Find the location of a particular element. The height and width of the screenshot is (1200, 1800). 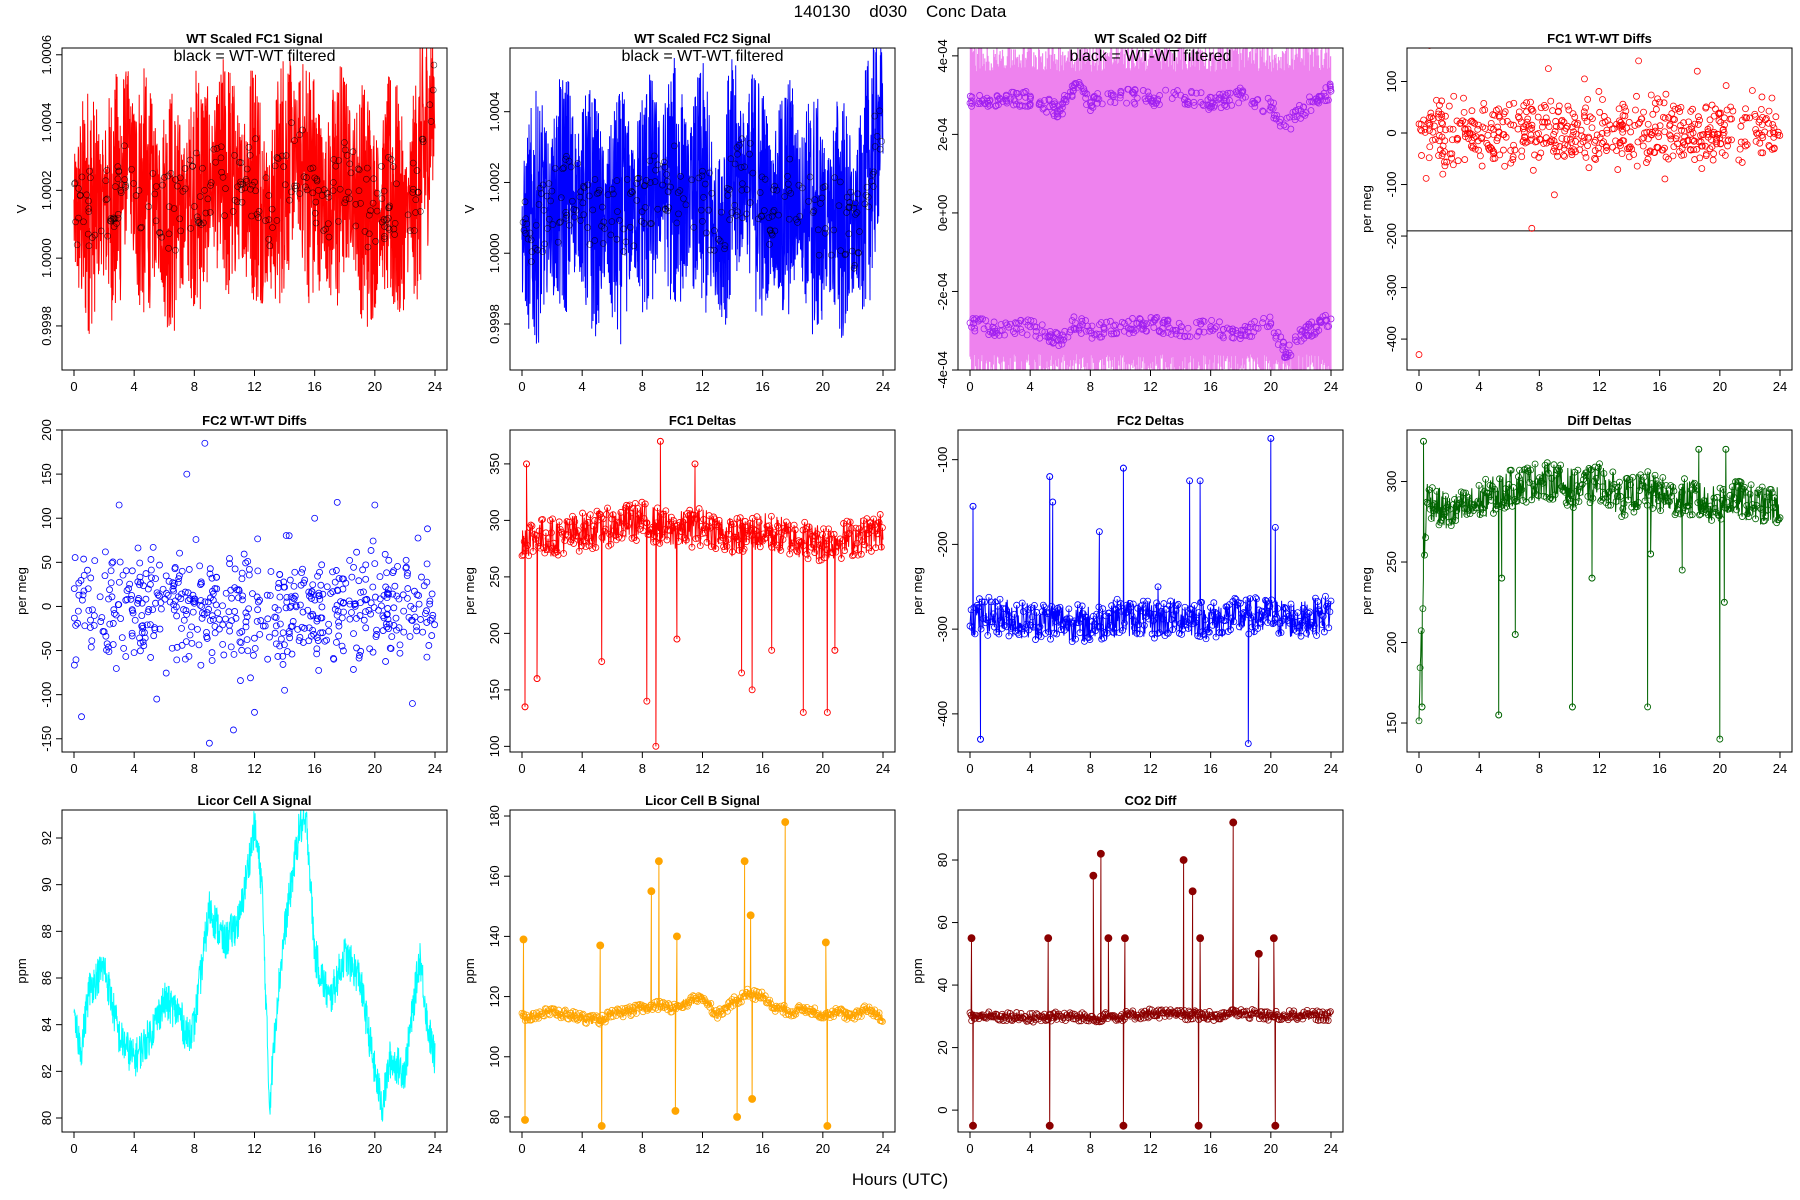

x-tick-label: 0 is located at coordinates (73, 386).